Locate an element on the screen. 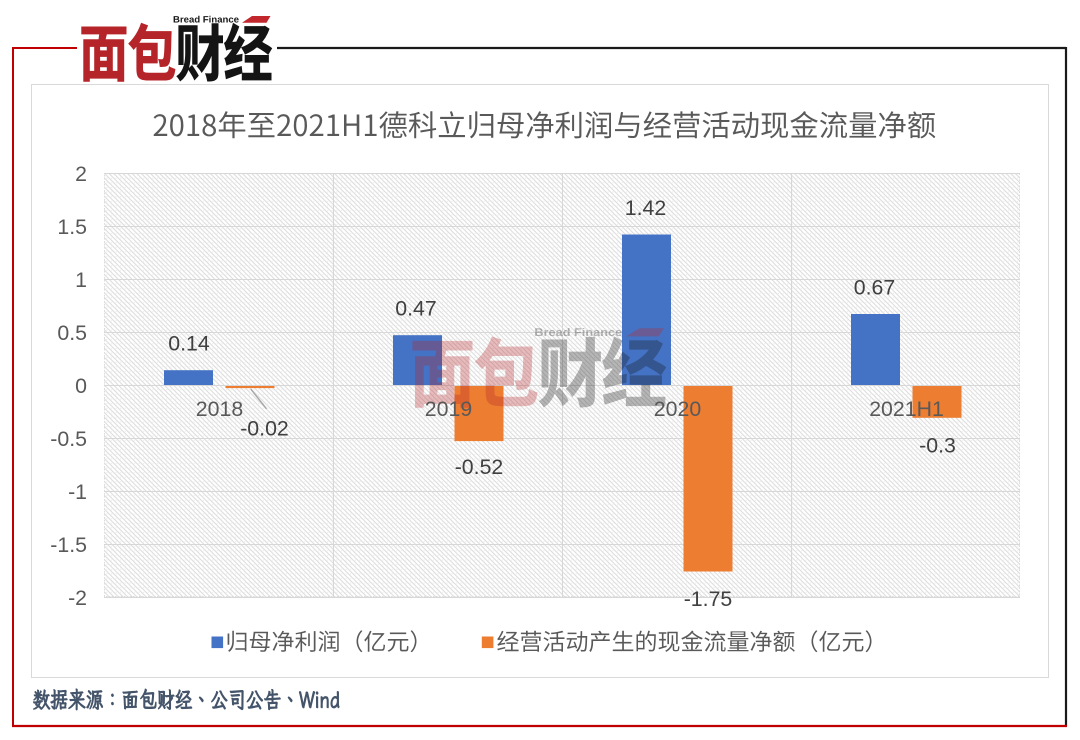  svg-text: -0.52 is located at coordinates (479, 467).